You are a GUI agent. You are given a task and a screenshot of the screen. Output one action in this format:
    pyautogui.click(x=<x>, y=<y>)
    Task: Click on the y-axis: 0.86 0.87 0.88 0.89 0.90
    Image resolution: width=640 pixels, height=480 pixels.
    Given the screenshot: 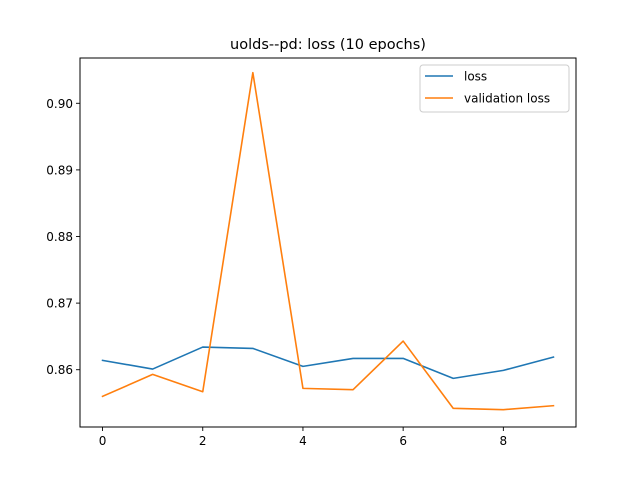 What is the action you would take?
    pyautogui.click(x=63, y=237)
    